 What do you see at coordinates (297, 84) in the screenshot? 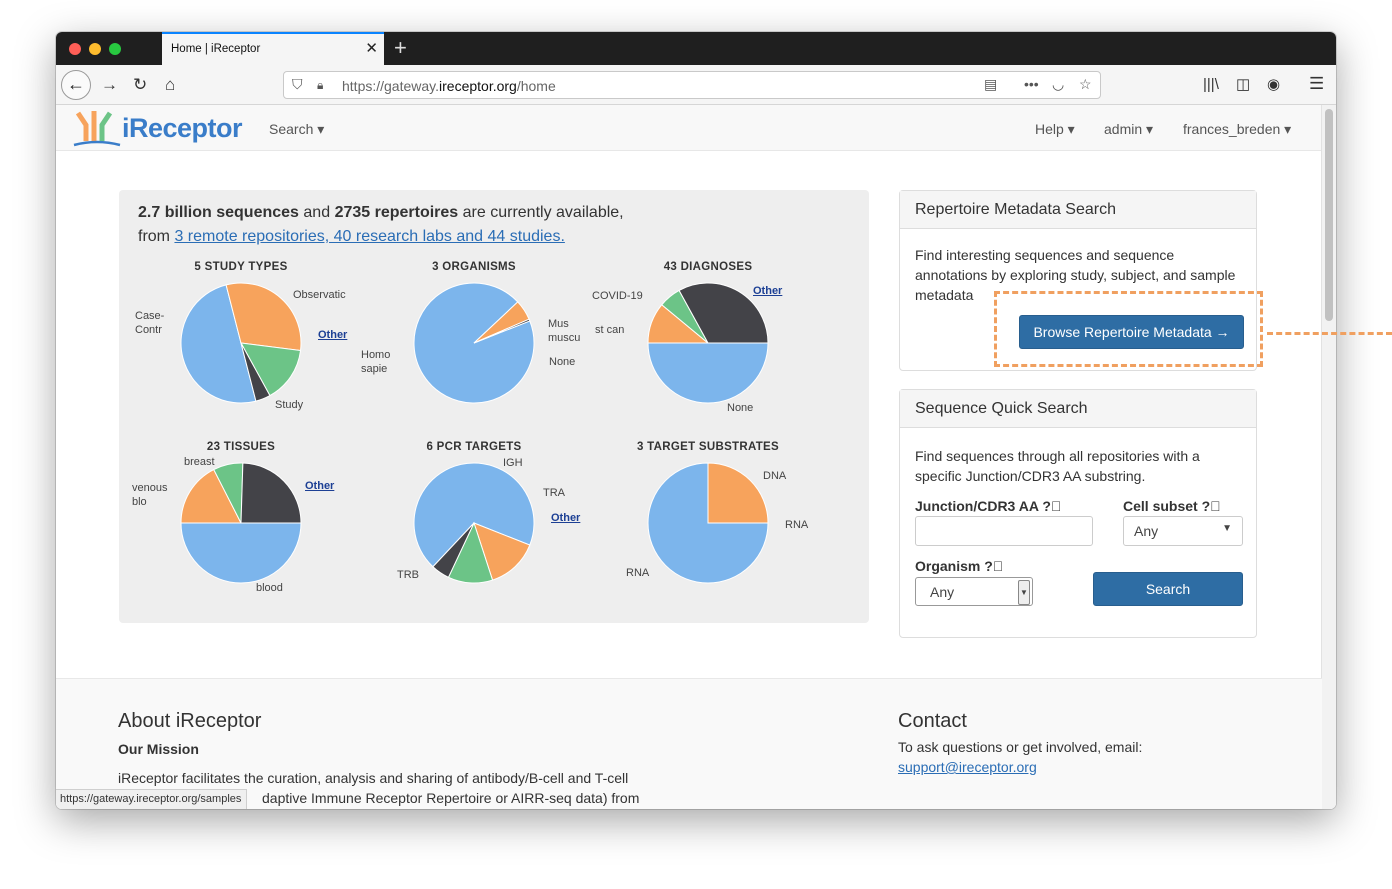
I see `shield-icon: ⛉` at bounding box center [297, 84].